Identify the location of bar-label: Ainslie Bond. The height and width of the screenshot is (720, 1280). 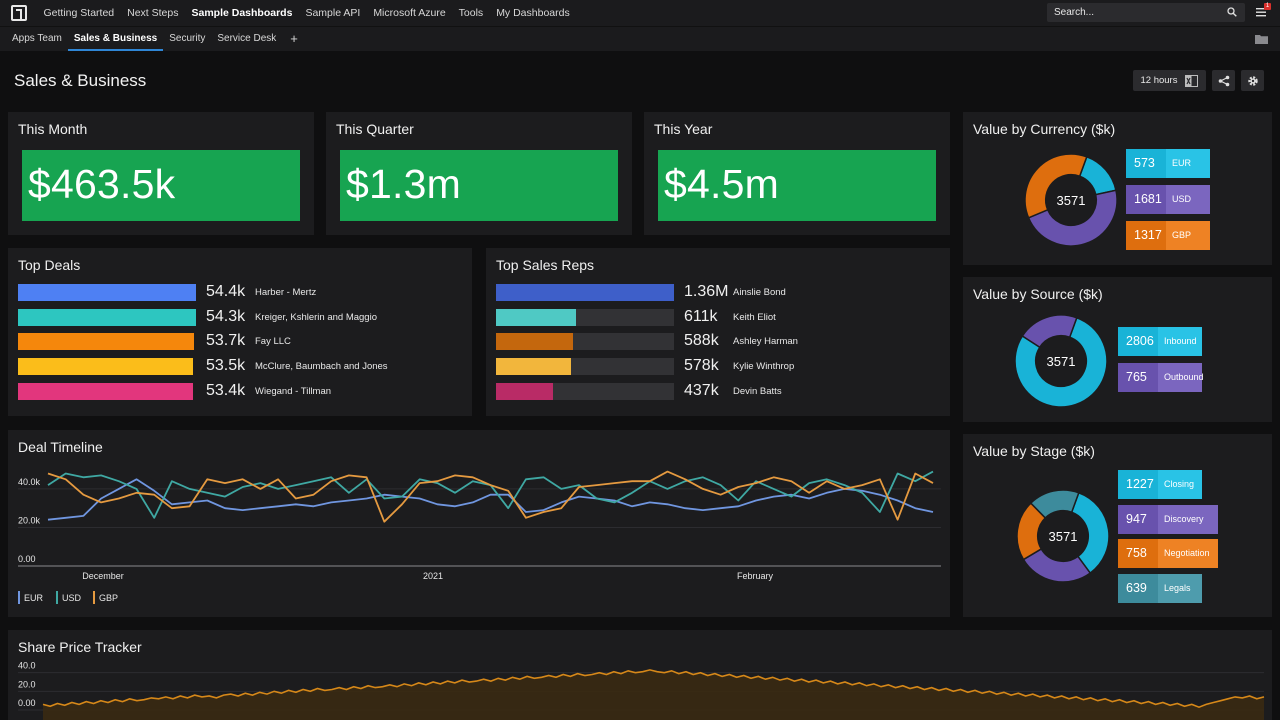
(759, 292).